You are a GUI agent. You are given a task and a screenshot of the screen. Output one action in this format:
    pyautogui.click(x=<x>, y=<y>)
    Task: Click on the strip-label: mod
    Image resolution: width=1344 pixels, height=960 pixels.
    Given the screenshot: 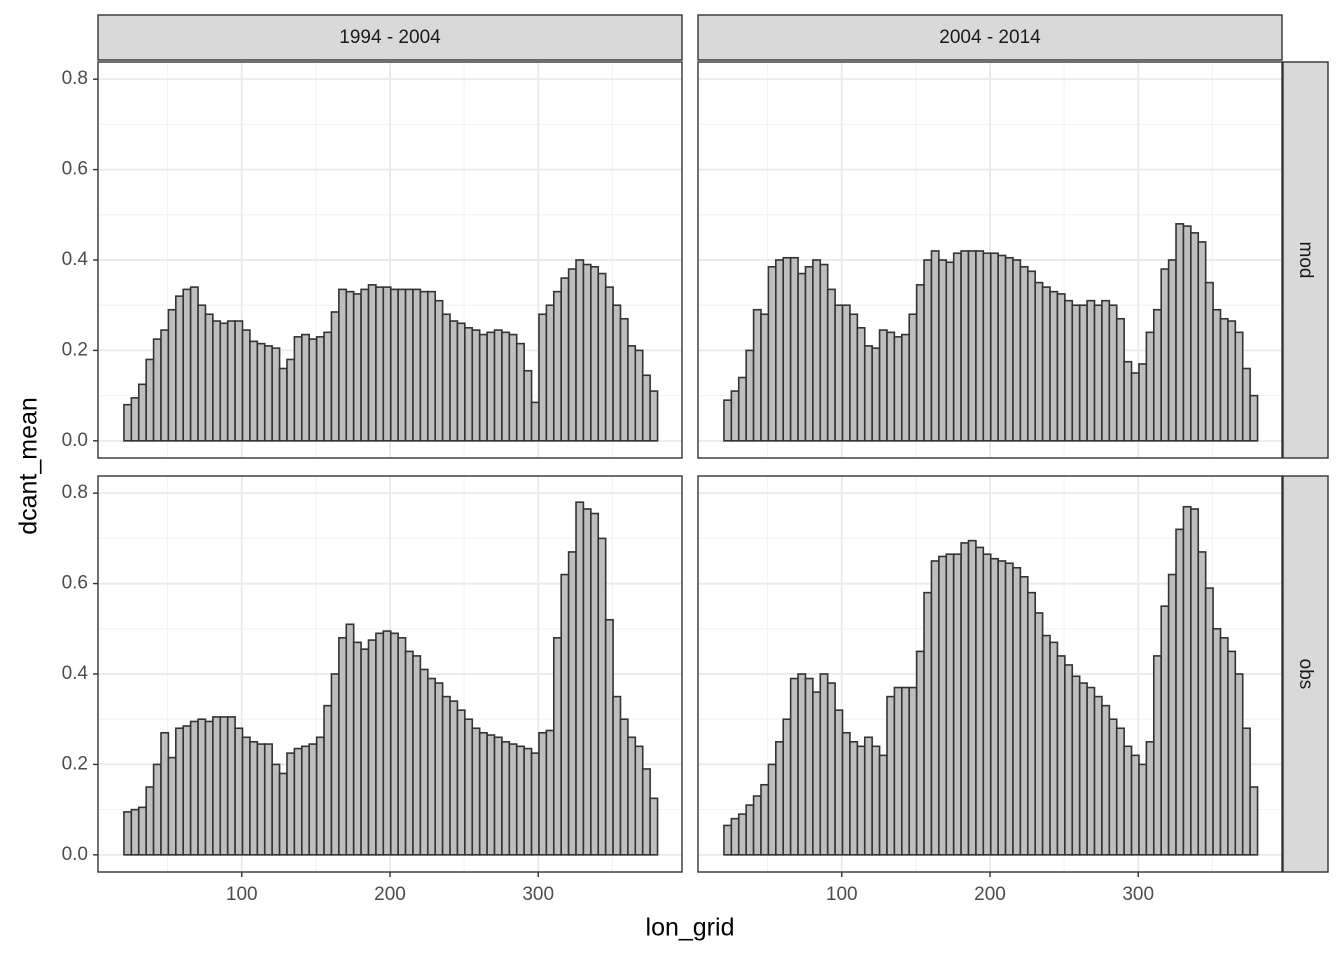 What is the action you would take?
    pyautogui.click(x=1305, y=260)
    